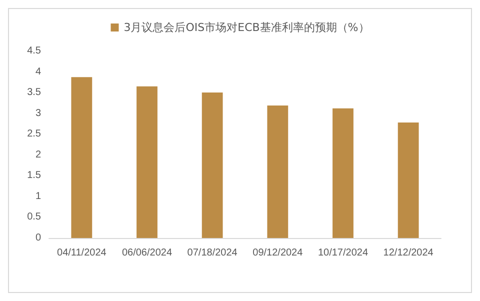 The width and height of the screenshot is (480, 301). I want to click on x-tick-label: 09/12/2024, so click(278, 253).